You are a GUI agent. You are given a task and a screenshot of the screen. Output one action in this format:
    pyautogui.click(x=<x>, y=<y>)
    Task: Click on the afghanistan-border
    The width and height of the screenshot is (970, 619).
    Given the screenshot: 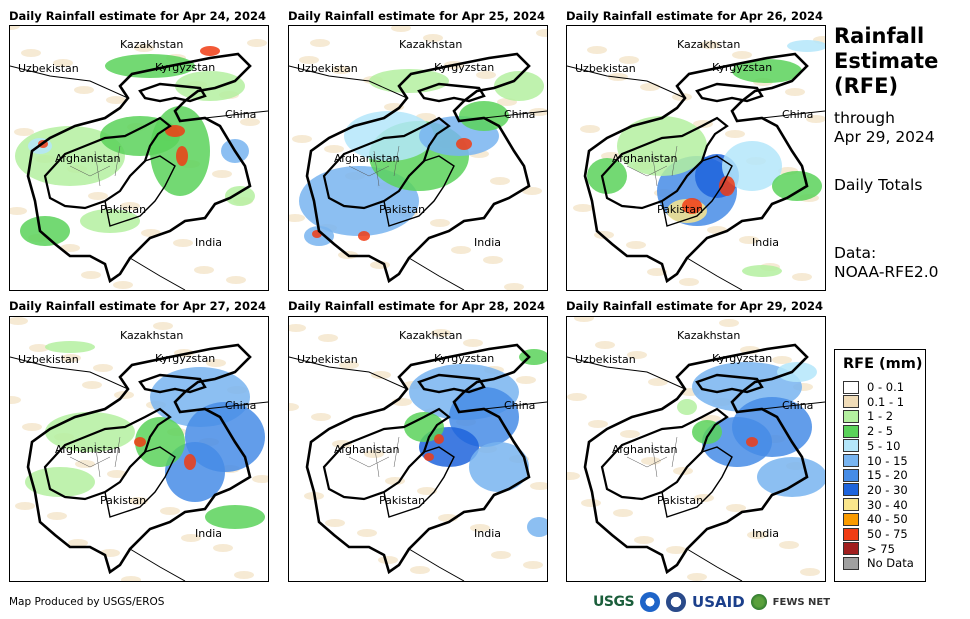 What is the action you would take?
    pyautogui.click(x=386, y=163)
    